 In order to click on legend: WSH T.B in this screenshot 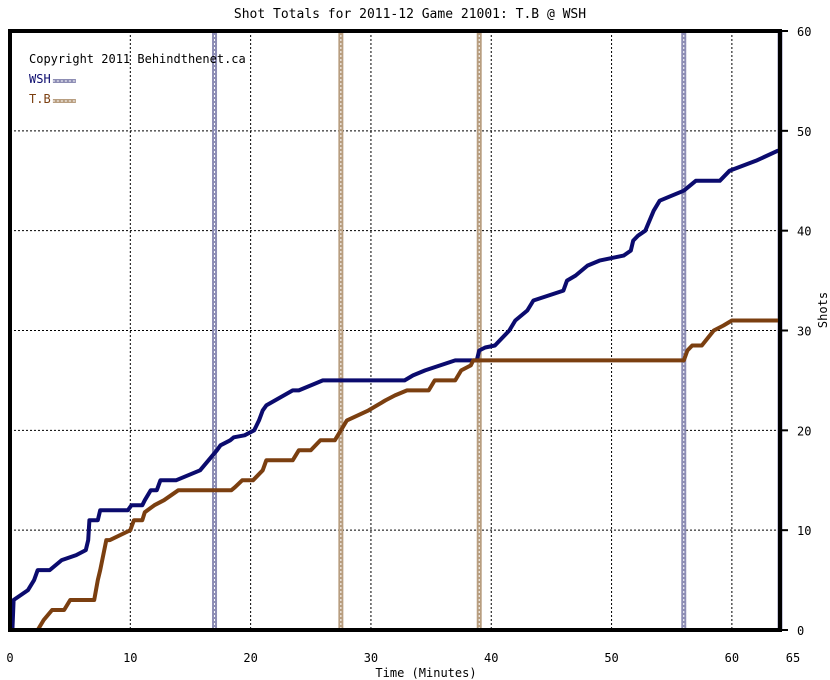, I will do `click(52, 89)`.